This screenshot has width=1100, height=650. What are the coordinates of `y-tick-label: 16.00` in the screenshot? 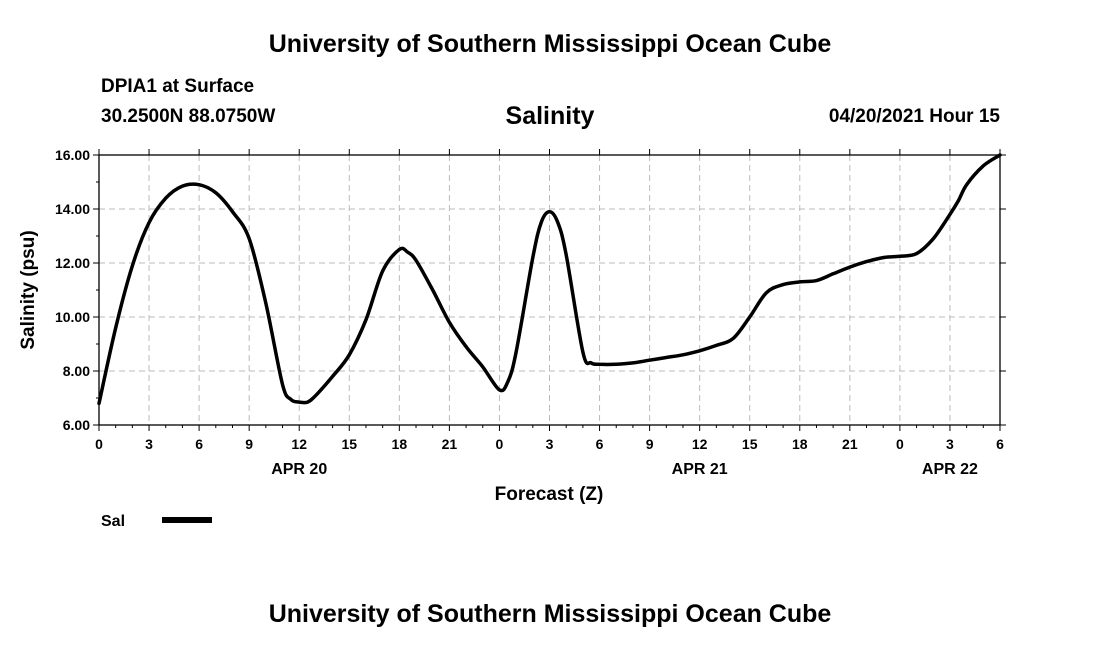 It's located at (72, 155).